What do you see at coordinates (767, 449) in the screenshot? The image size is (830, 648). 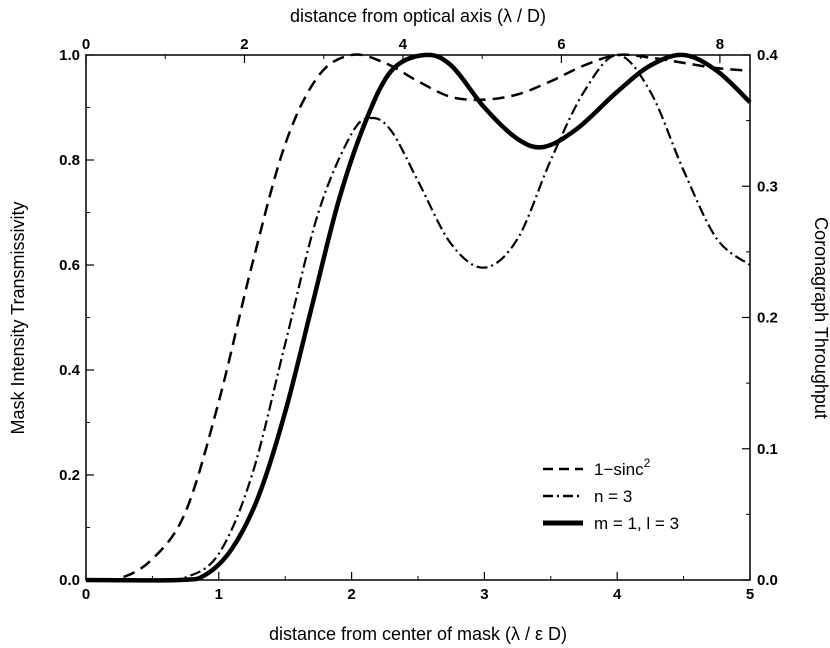 I see `y2-tick-label: 0.1` at bounding box center [767, 449].